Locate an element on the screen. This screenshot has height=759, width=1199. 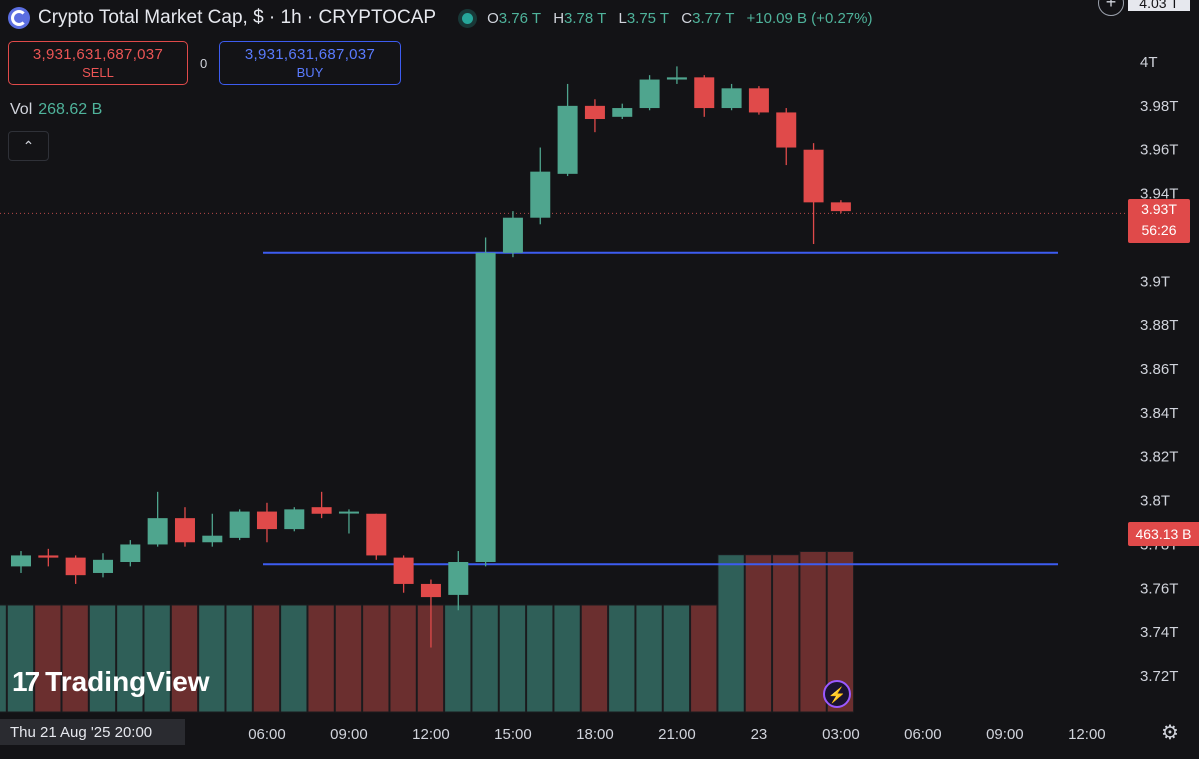
price-tick-label: 3.98T is located at coordinates (1159, 106).